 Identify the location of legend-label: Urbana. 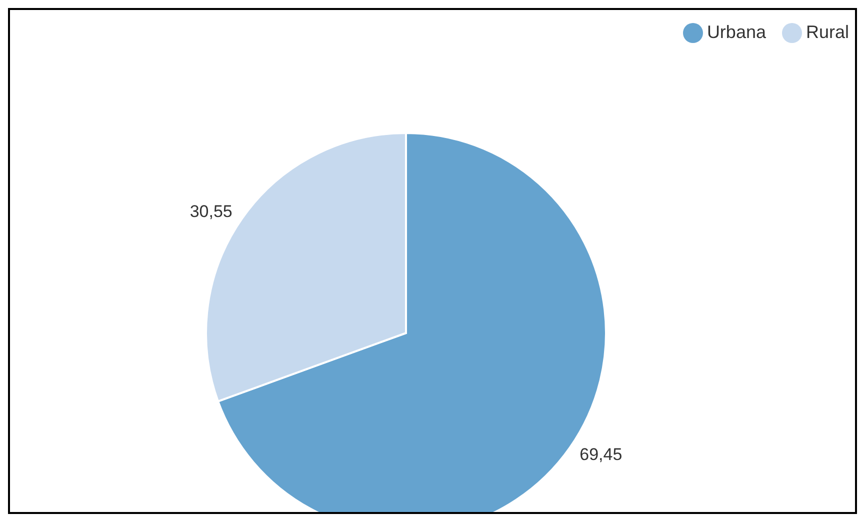
(736, 32).